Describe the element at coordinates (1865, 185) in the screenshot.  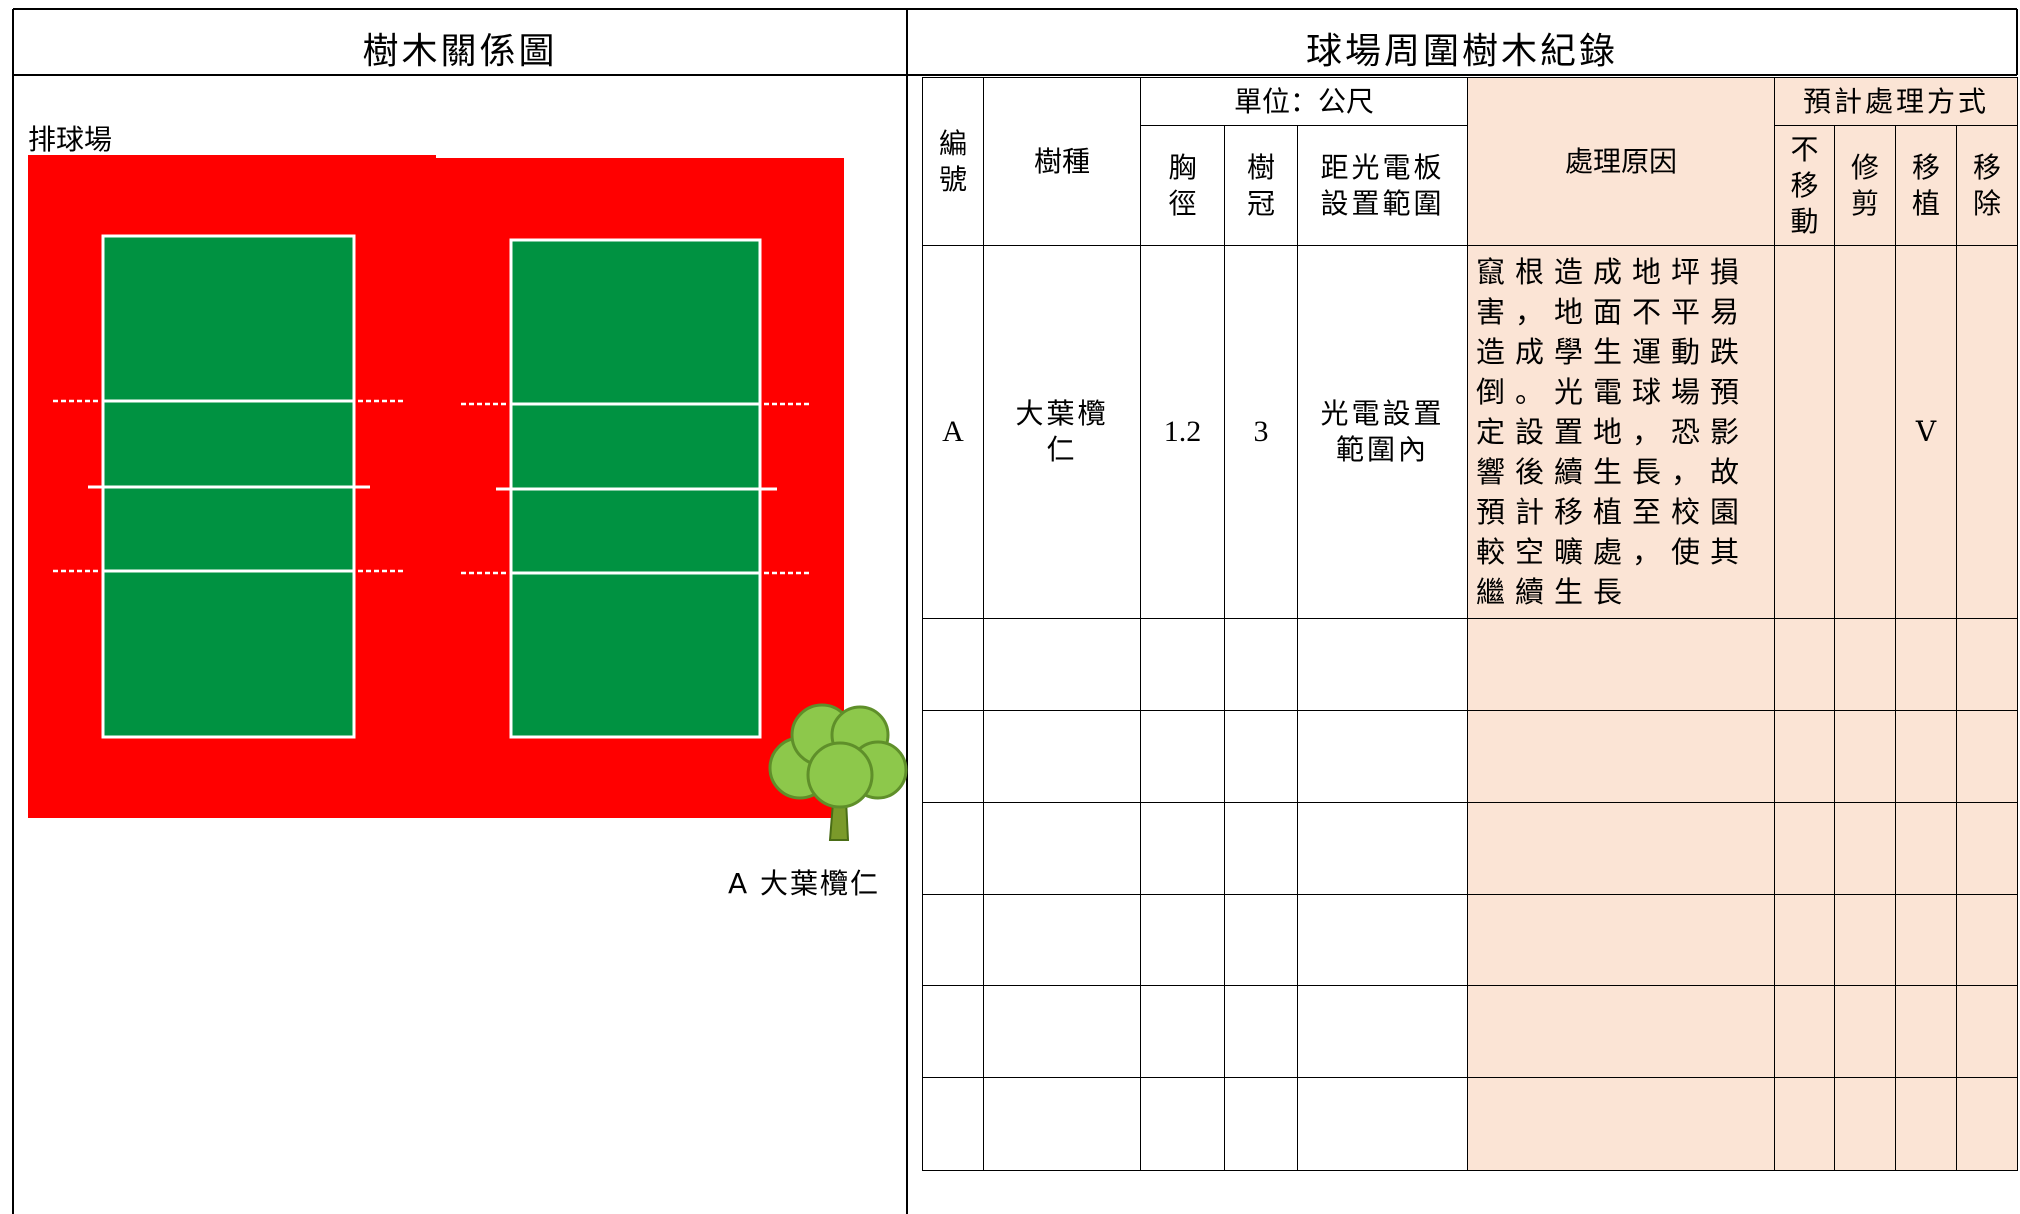
I see `header-cell: 修剪` at that location.